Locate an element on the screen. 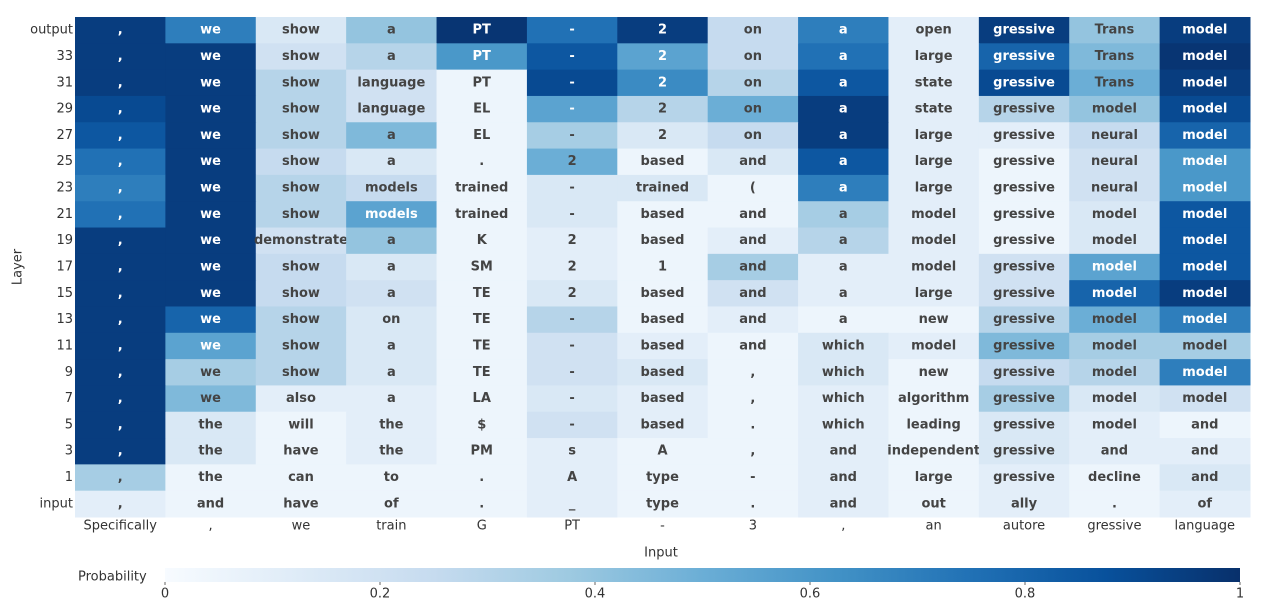 The image size is (1262, 608). colorbar-tick-label: 0.8 is located at coordinates (1025, 594).